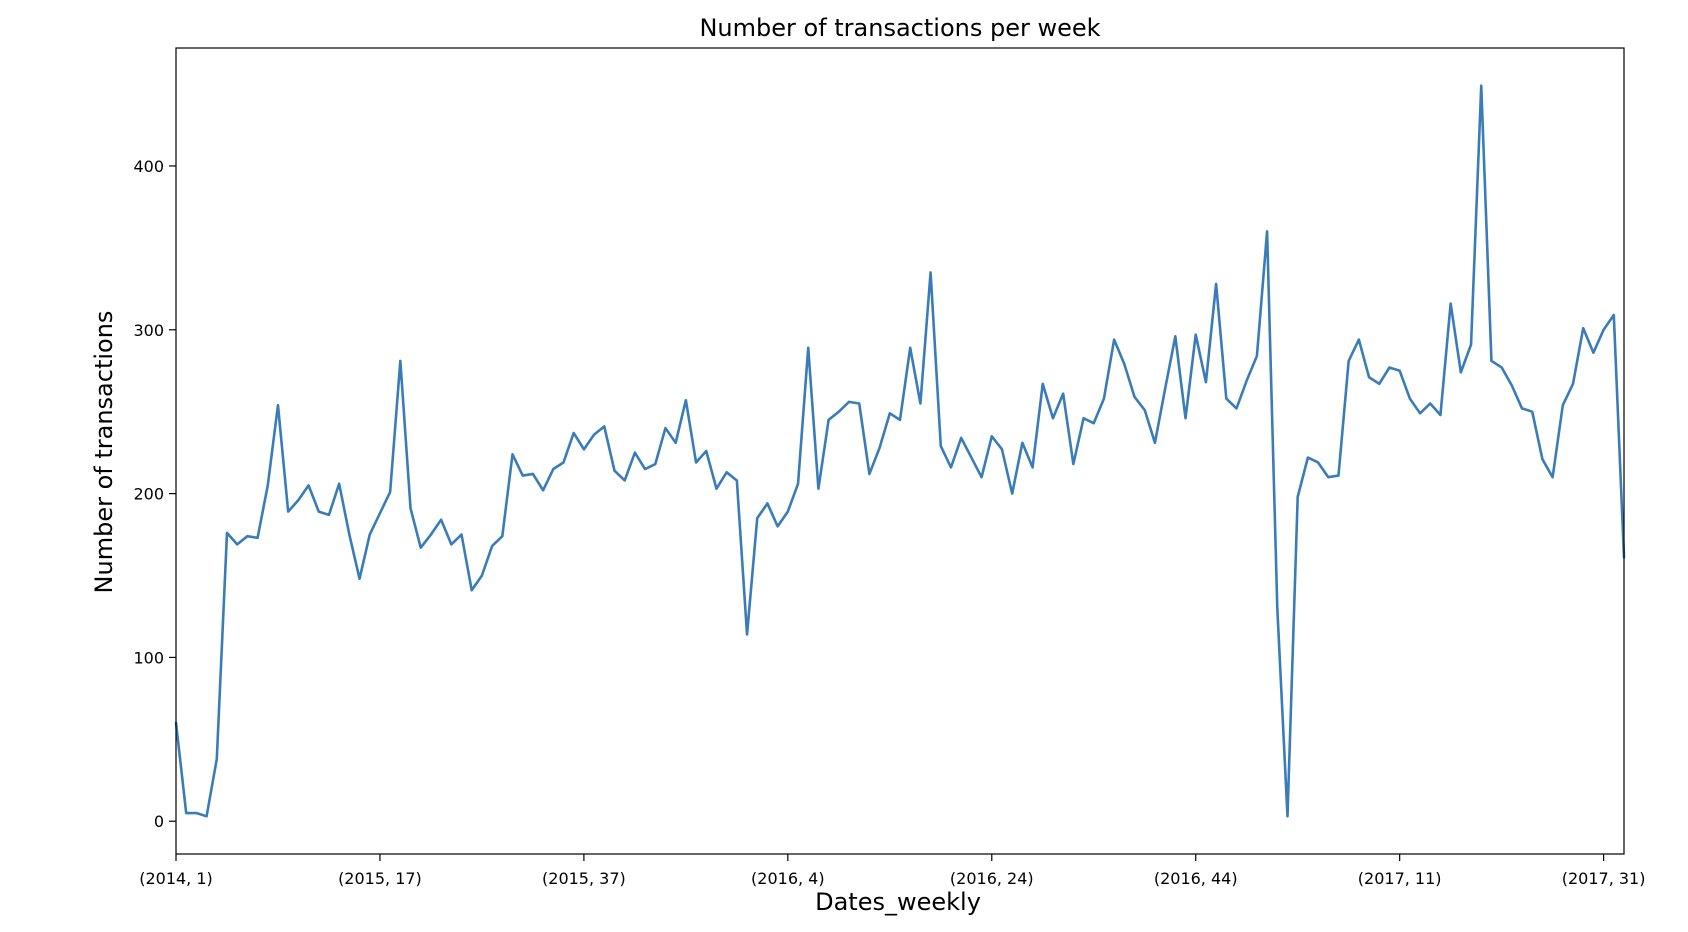 The width and height of the screenshot is (1688, 932). What do you see at coordinates (148, 657) in the screenshot?
I see `y-tick-label: 100` at bounding box center [148, 657].